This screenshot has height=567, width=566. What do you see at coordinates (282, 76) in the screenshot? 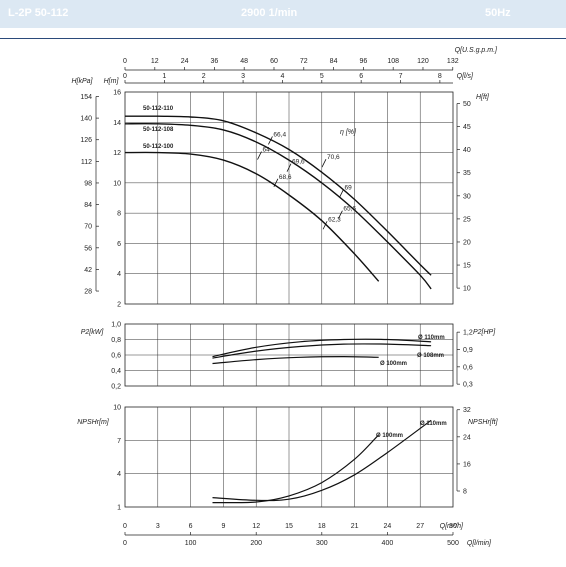
I see `ls-tick-label: 4` at bounding box center [282, 76].